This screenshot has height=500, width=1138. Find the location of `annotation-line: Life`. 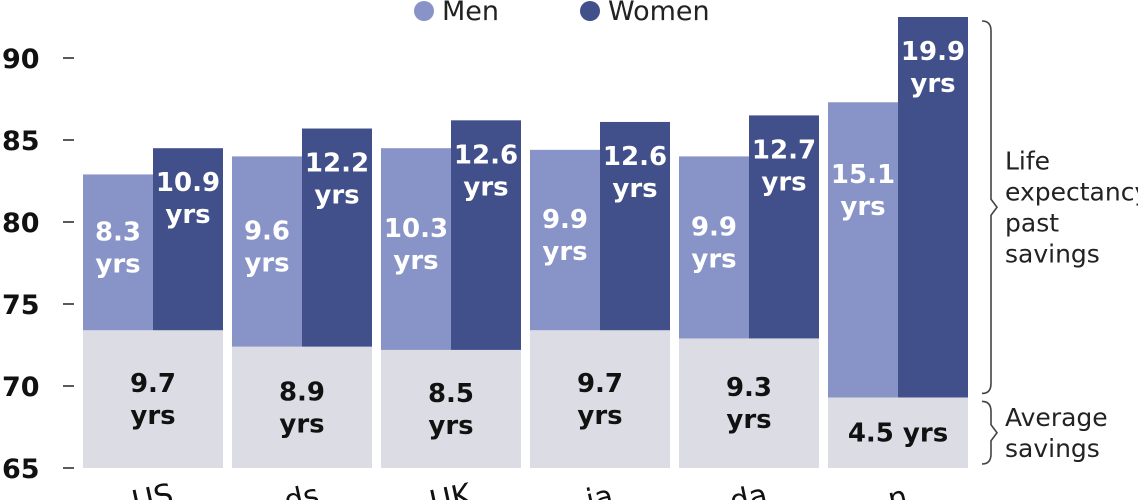

annotation-line: Life is located at coordinates (1027, 161).